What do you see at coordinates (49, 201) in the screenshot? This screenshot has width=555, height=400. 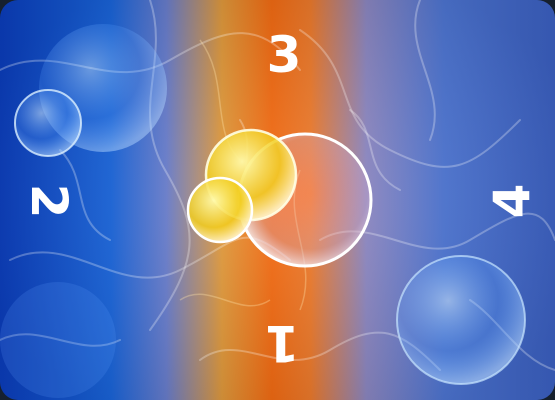 I see `number-left: 2` at bounding box center [49, 201].